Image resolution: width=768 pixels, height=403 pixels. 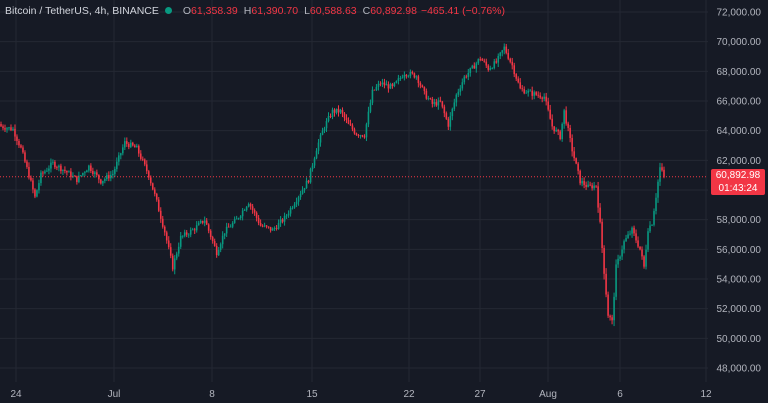 What do you see at coordinates (480, 394) in the screenshot?
I see `x-tick-label: 27` at bounding box center [480, 394].